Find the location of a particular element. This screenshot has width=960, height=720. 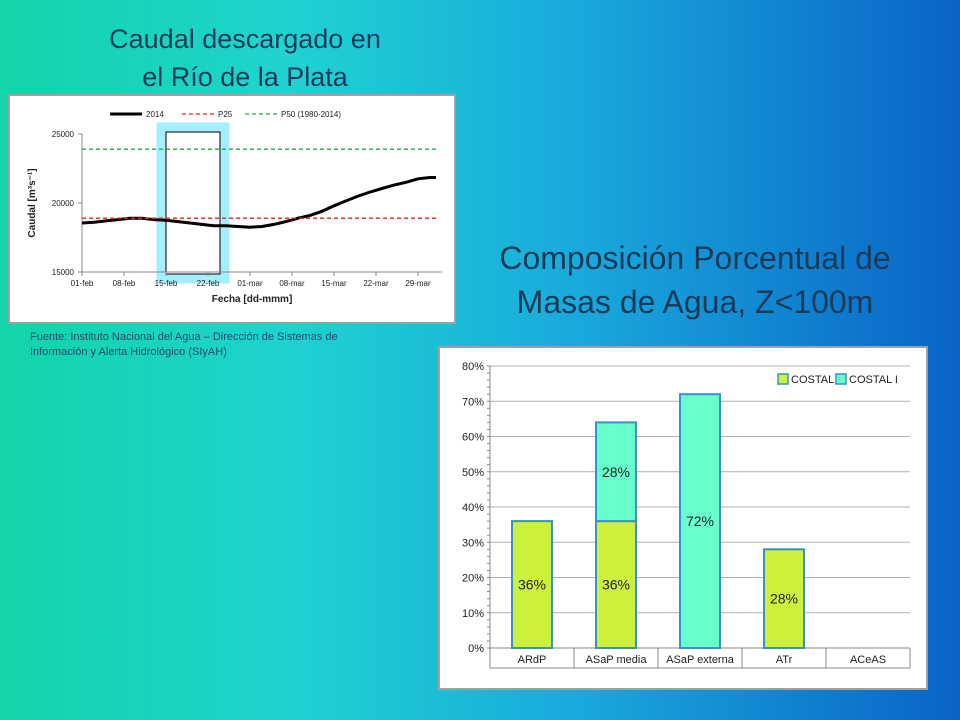

highlight-glow is located at coordinates (193, 203).